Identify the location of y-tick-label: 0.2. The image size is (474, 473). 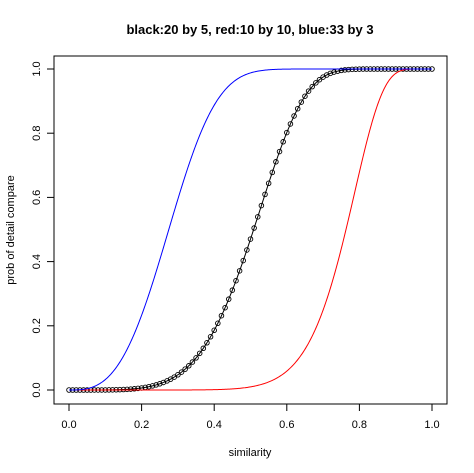
(37, 325).